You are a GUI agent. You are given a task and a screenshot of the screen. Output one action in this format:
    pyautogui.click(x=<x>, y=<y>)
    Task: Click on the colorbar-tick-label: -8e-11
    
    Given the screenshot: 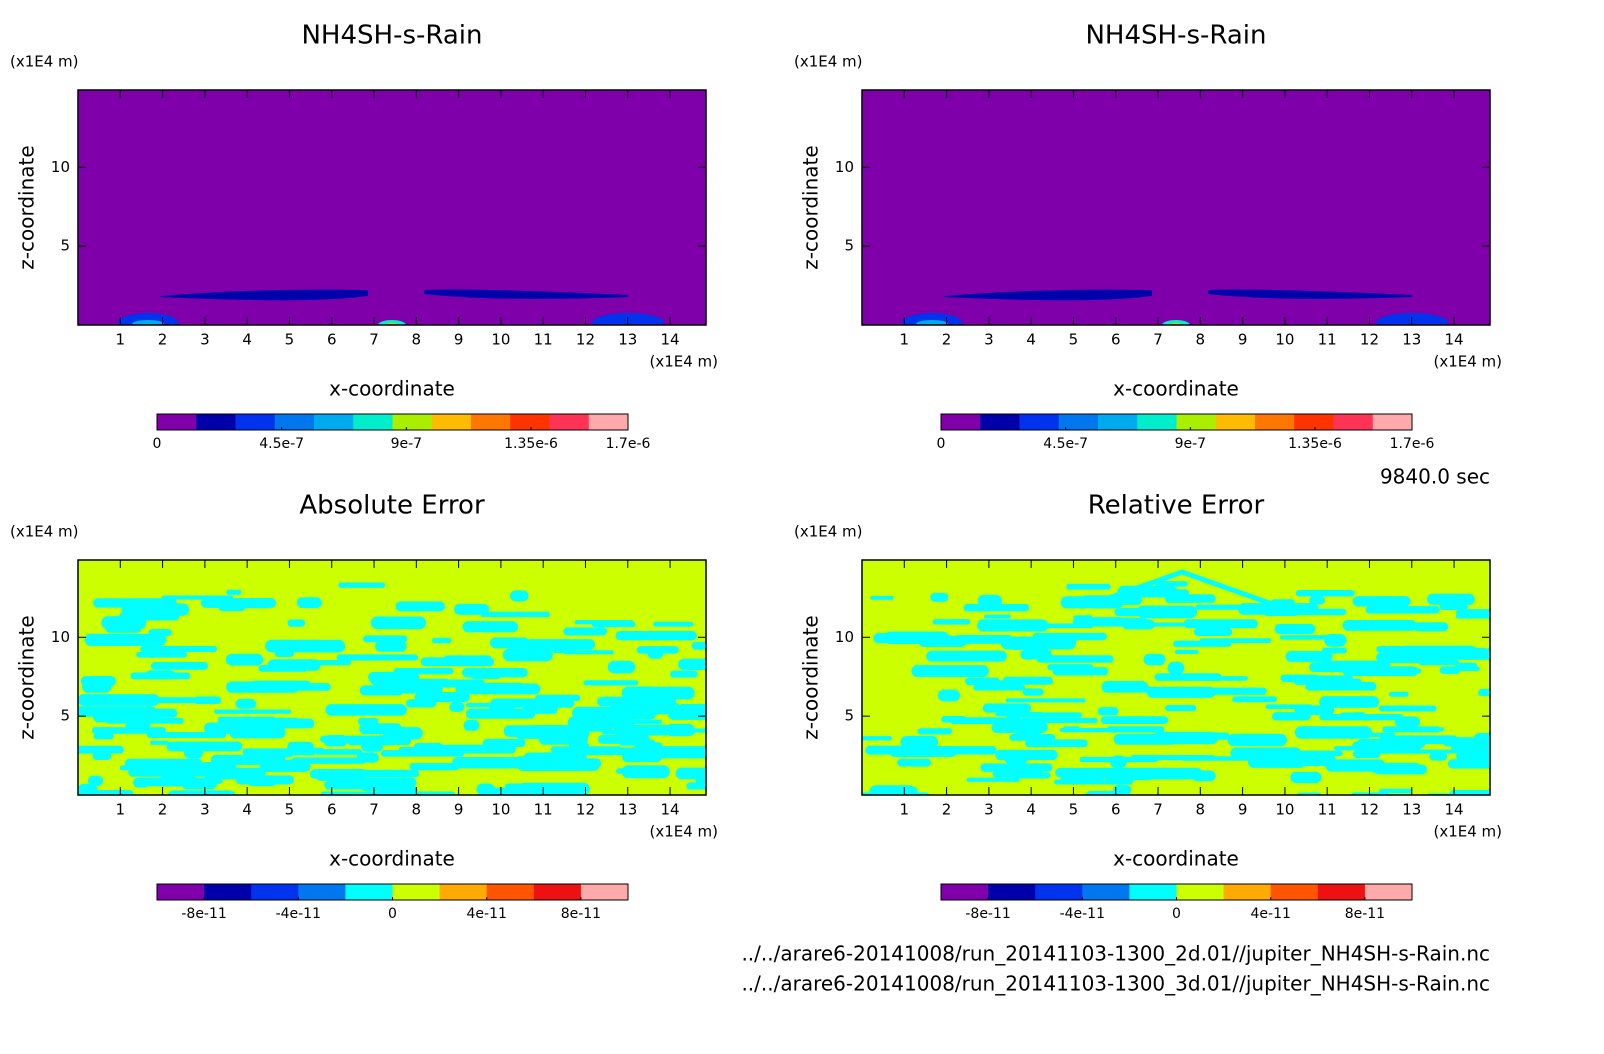 What is the action you would take?
    pyautogui.click(x=987, y=914)
    